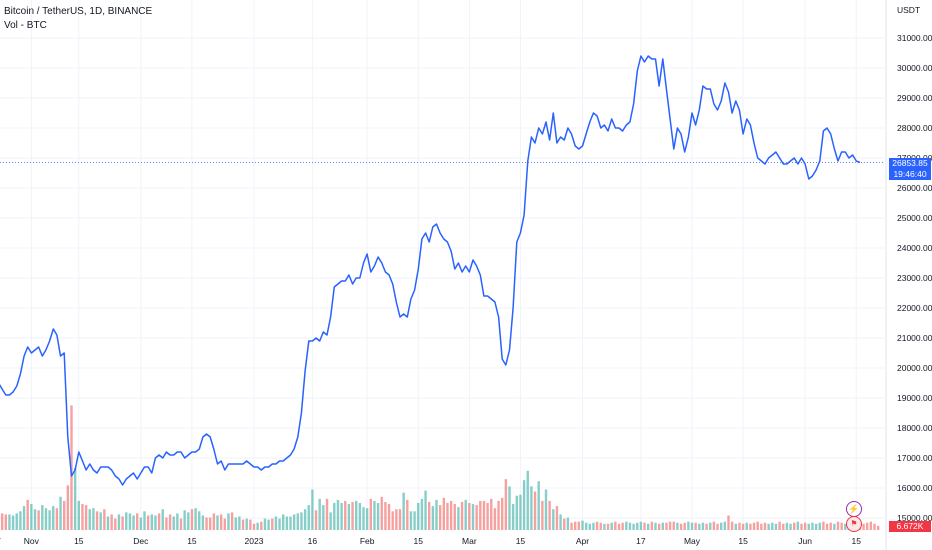 This screenshot has width=932, height=550. I want to click on us-flag-icon: ⚑, so click(854, 524).